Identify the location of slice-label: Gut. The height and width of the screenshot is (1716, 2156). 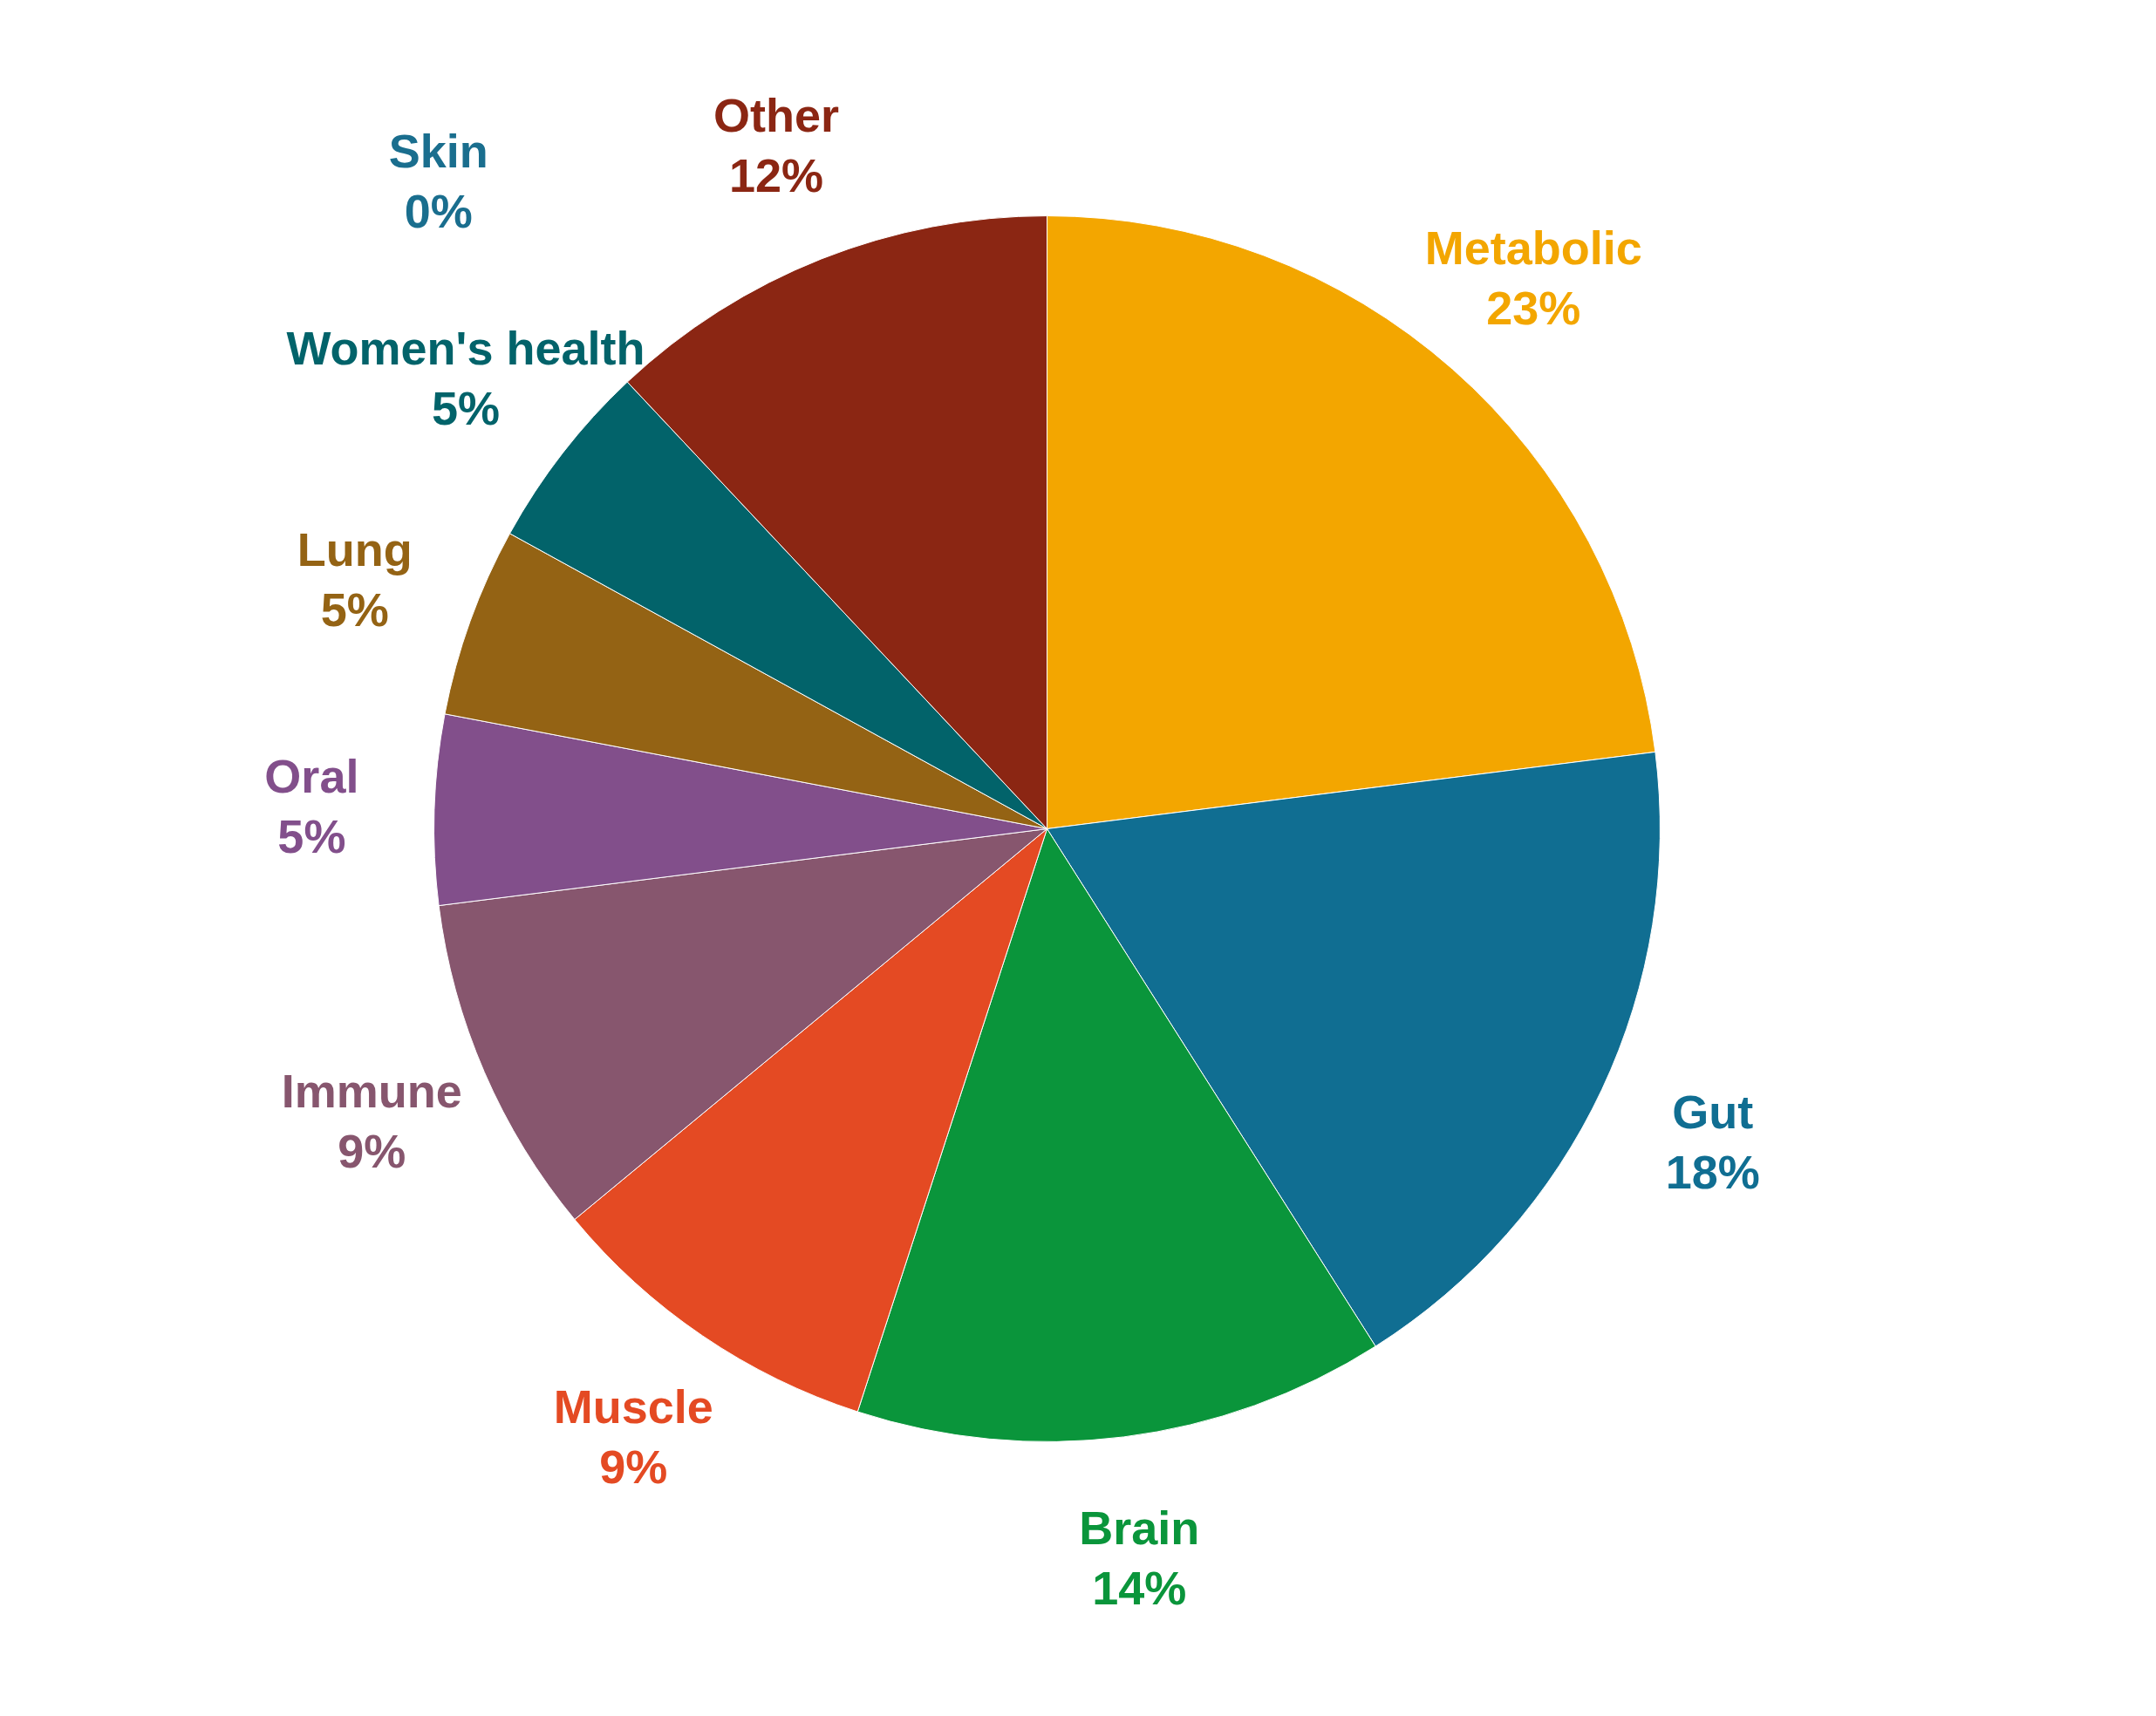
(1713, 1111).